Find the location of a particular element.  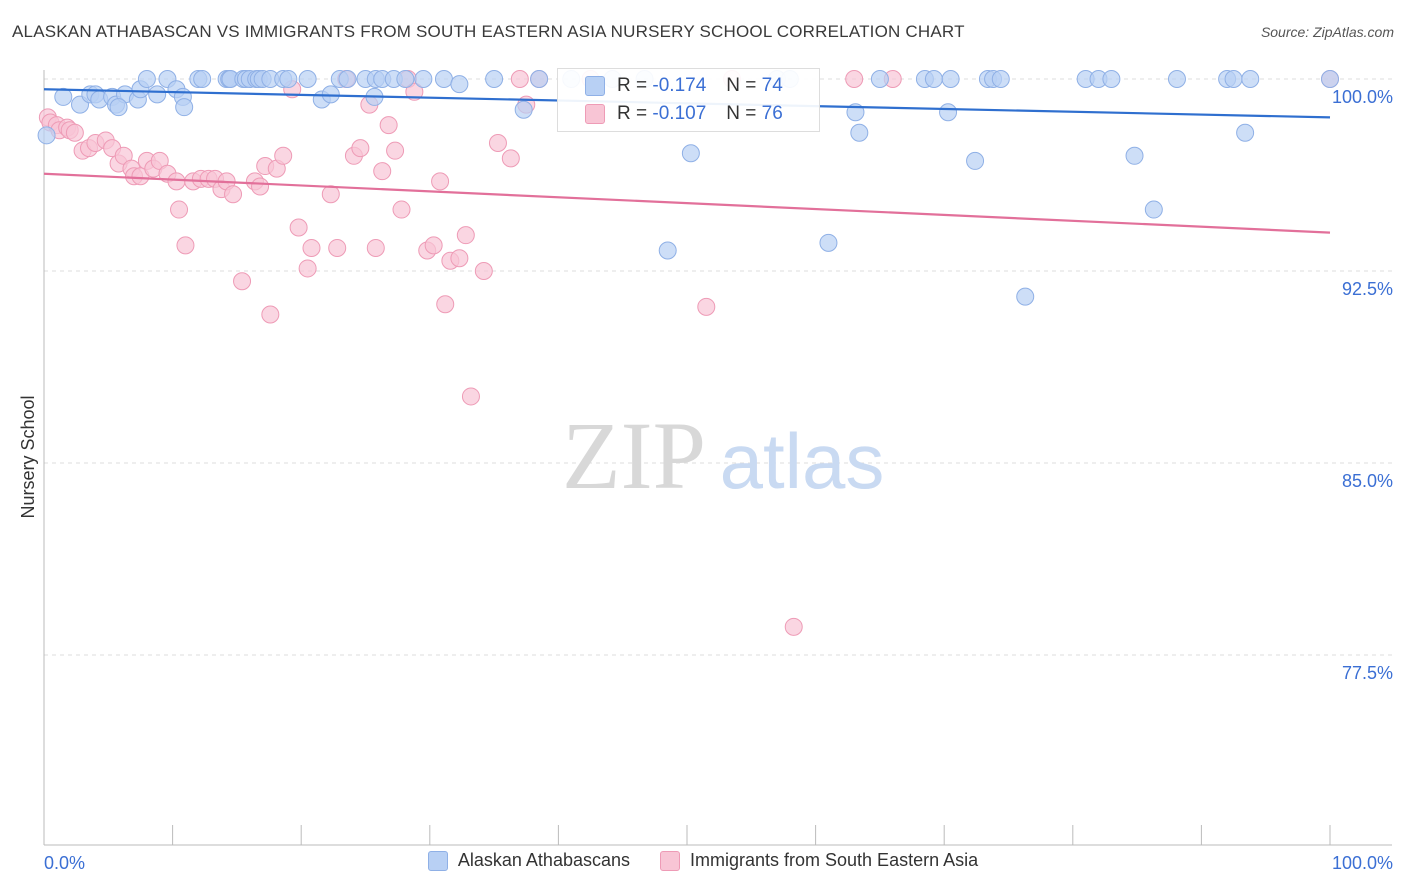

legend-label-immigrants: Immigrants from South Eastern Asia is located at coordinates (834, 860).